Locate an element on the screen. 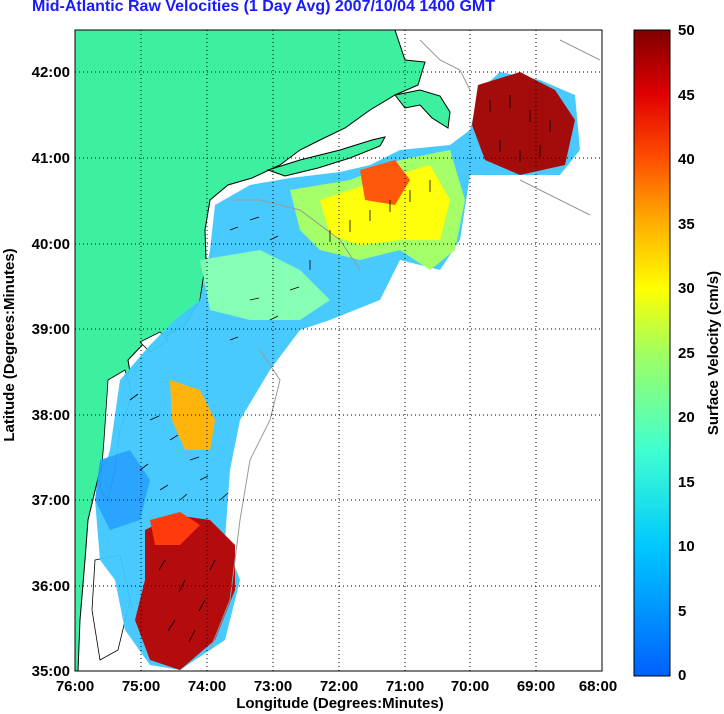 This screenshot has width=724, height=714. y-tick-label: 36:00 is located at coordinates (51, 586).